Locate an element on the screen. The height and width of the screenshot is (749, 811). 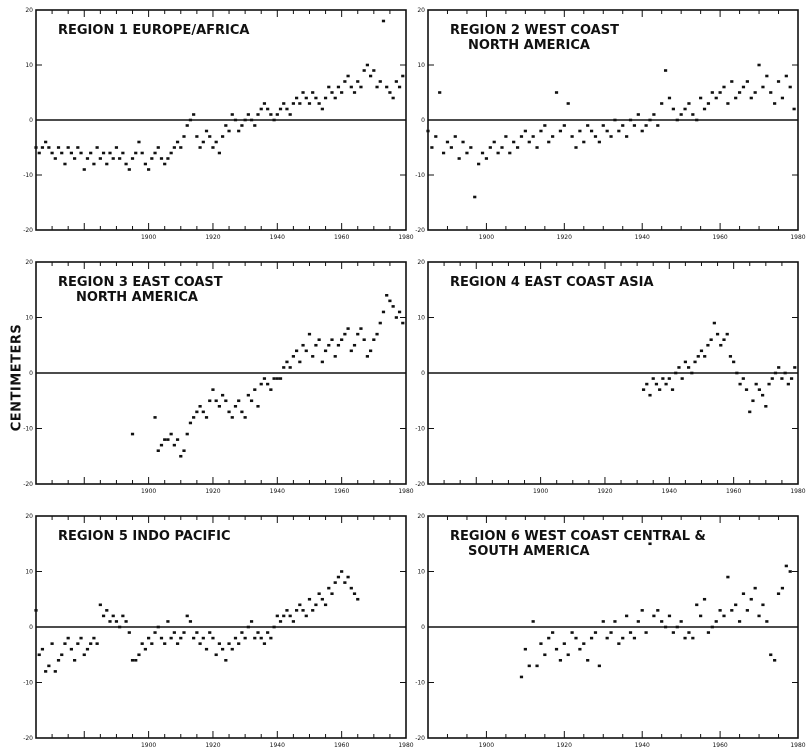
panel-title: NORTH AMERICA is located at coordinates (529, 45).